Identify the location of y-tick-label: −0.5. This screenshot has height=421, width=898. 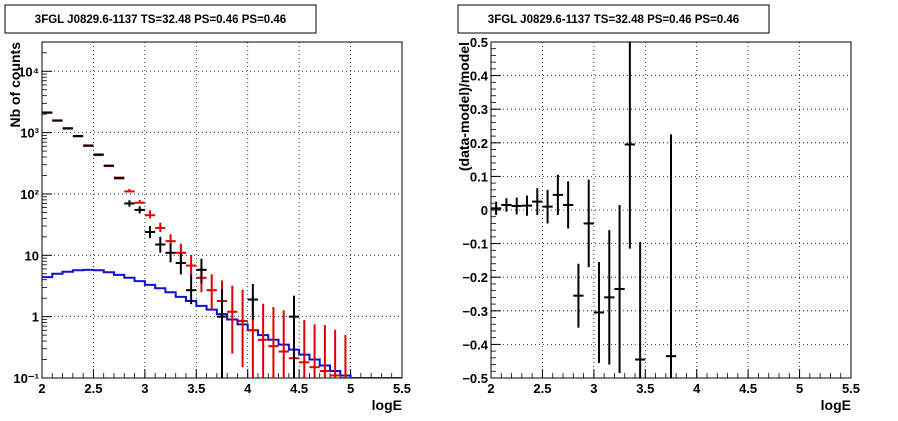
(475, 378).